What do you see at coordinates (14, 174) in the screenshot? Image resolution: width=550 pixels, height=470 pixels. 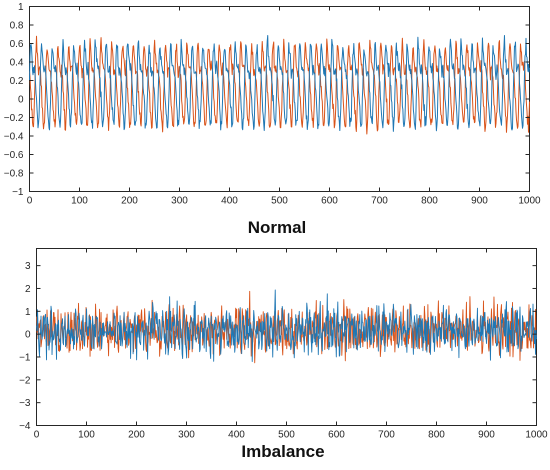 I see `y-tick-label: −0.8` at bounding box center [14, 174].